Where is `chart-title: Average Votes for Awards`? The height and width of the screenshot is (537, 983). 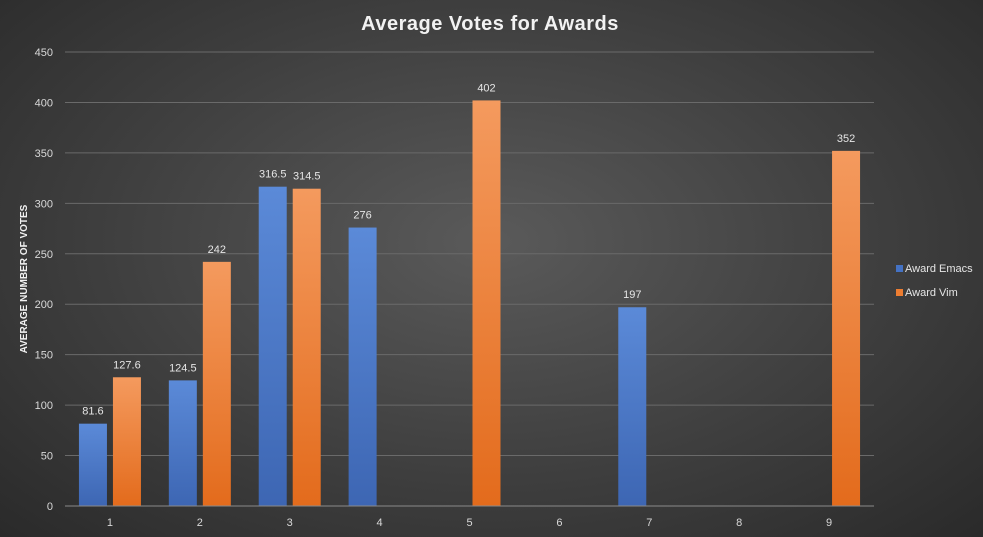 chart-title: Average Votes for Awards is located at coordinates (490, 24).